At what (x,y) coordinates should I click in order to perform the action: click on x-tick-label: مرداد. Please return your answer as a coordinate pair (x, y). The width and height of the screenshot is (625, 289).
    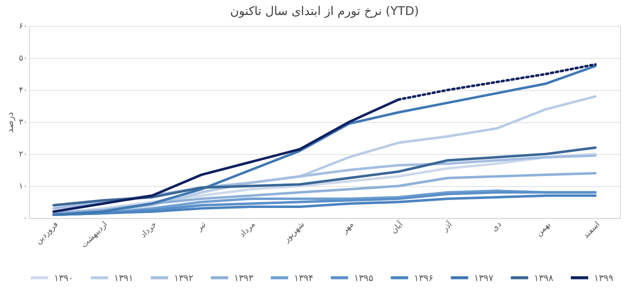
    Looking at the image, I should click on (247, 229).